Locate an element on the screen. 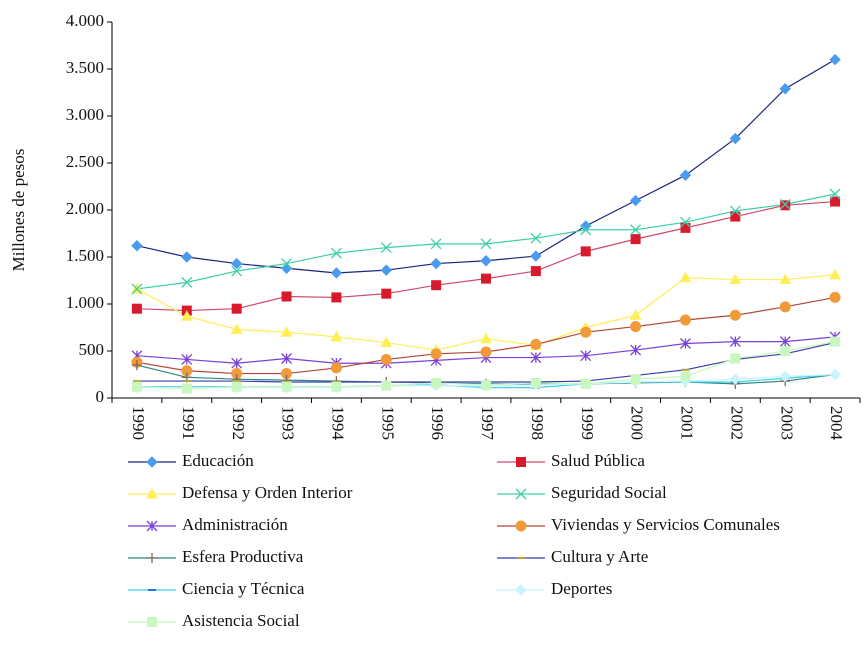  x-tick-label: 1999 is located at coordinates (587, 423).